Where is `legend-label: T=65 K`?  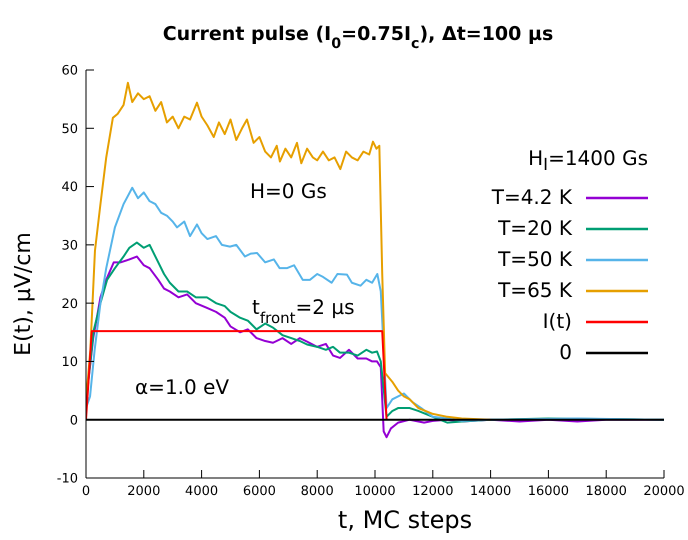 legend-label: T=65 K is located at coordinates (535, 290).